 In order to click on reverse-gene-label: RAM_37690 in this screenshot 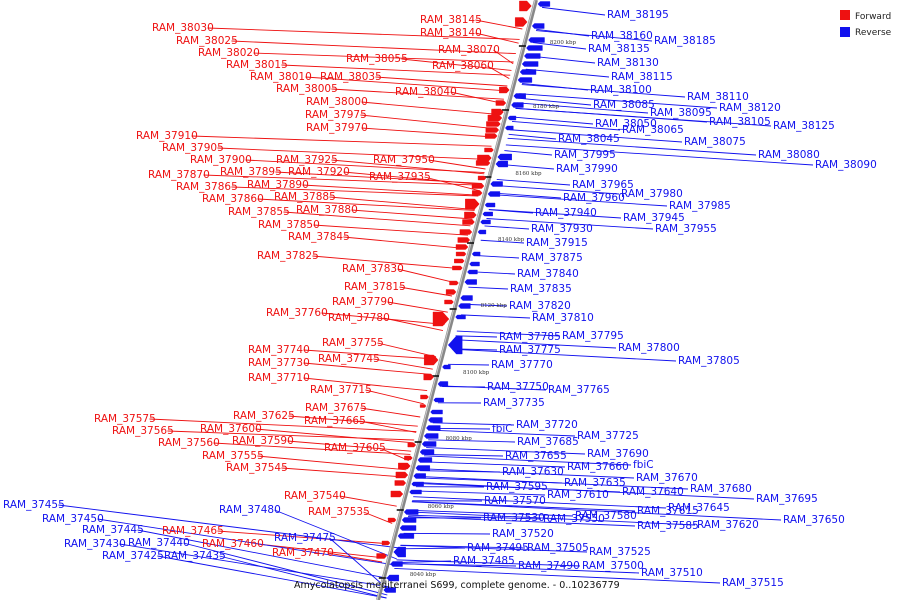, I will do `click(618, 454)`.